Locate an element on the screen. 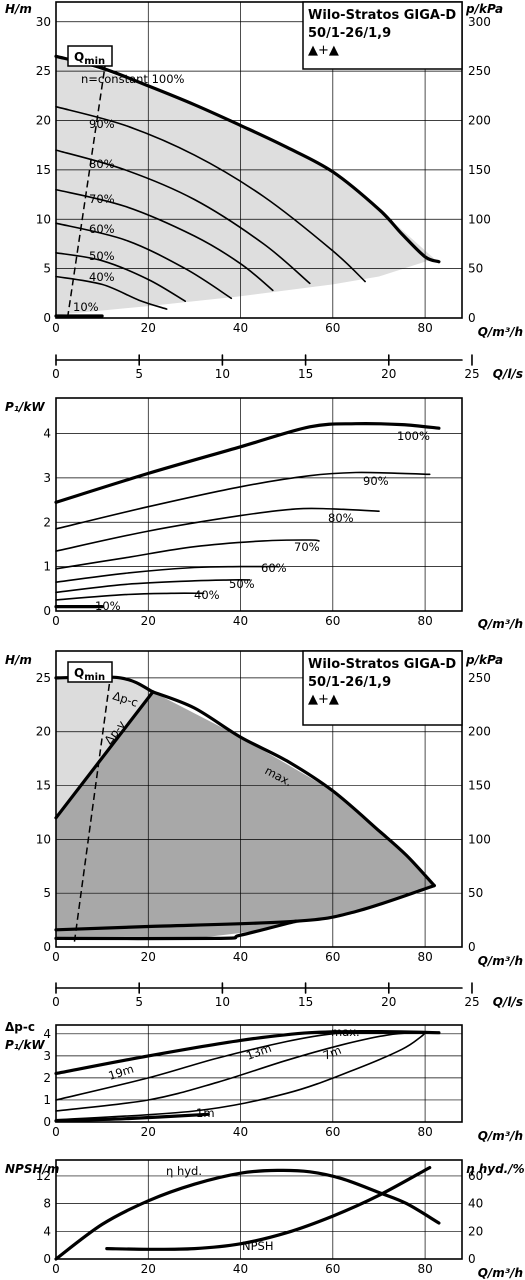  npsh-series-label-0: η hyd. is located at coordinates (184, 1171).